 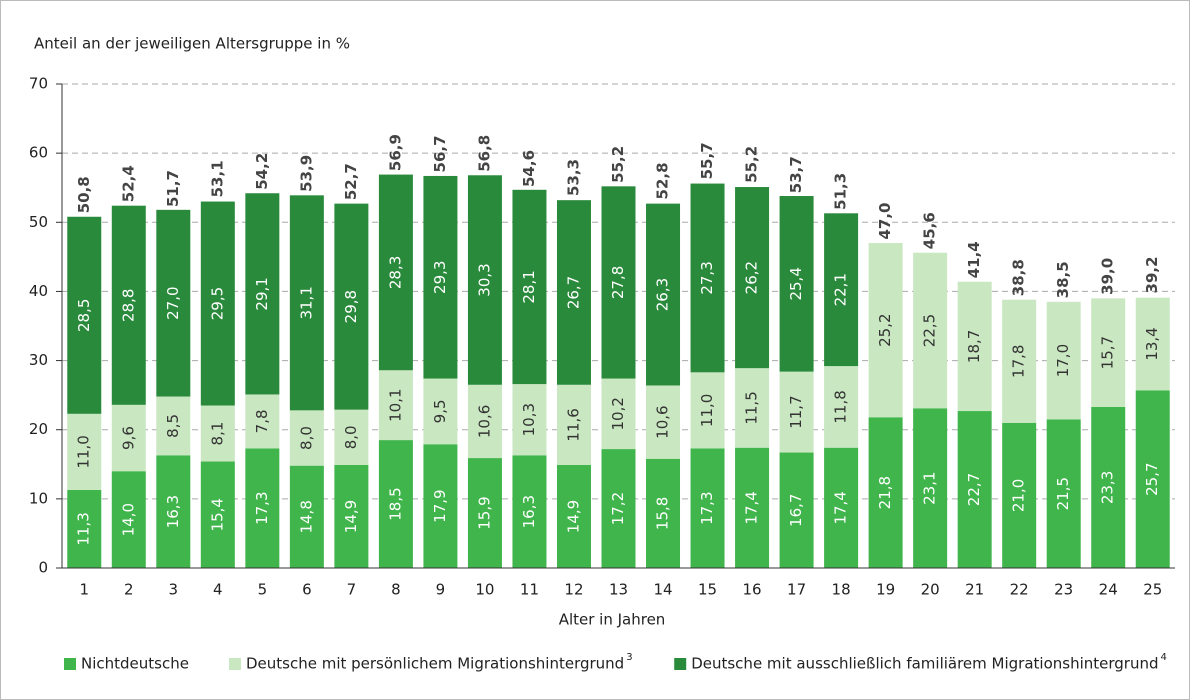 I want to click on value-label: 15,4, so click(x=217, y=514).